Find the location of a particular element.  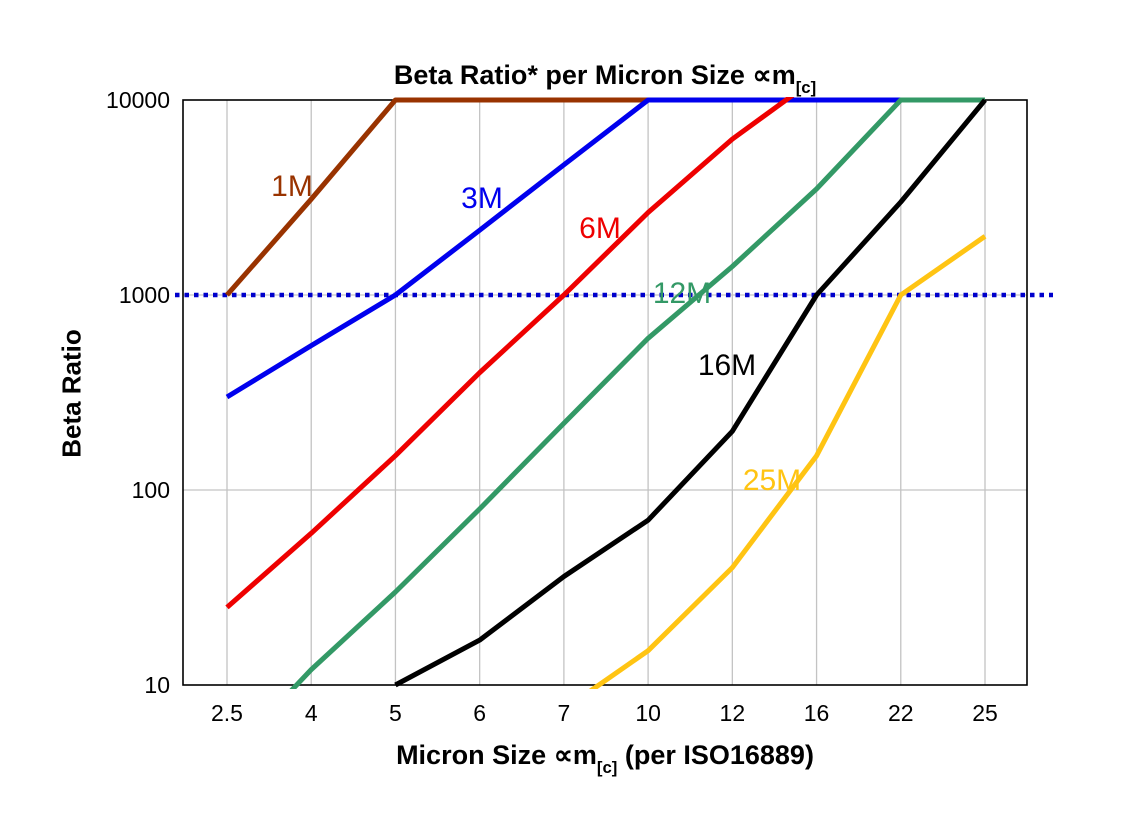

x-axis-title-suffix: (per ISO16889) is located at coordinates (715, 755).